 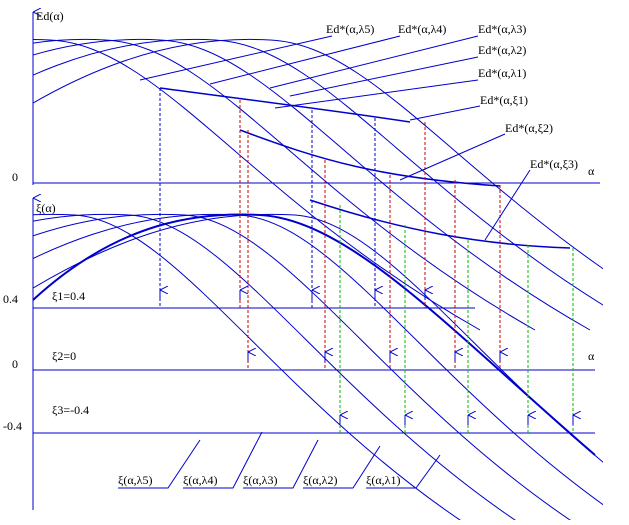 I want to click on axis-label: Ed(α), so click(x=50, y=16).